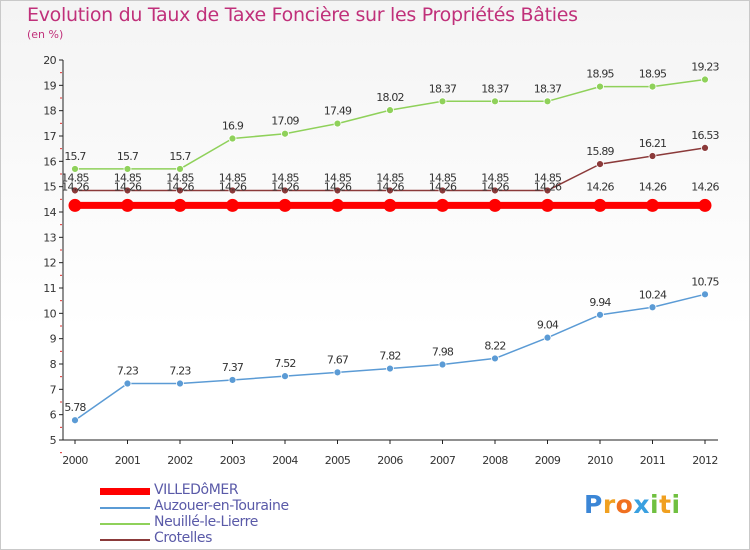 The image size is (750, 550). What do you see at coordinates (653, 294) in the screenshot?
I see `data-label: 10.24` at bounding box center [653, 294].